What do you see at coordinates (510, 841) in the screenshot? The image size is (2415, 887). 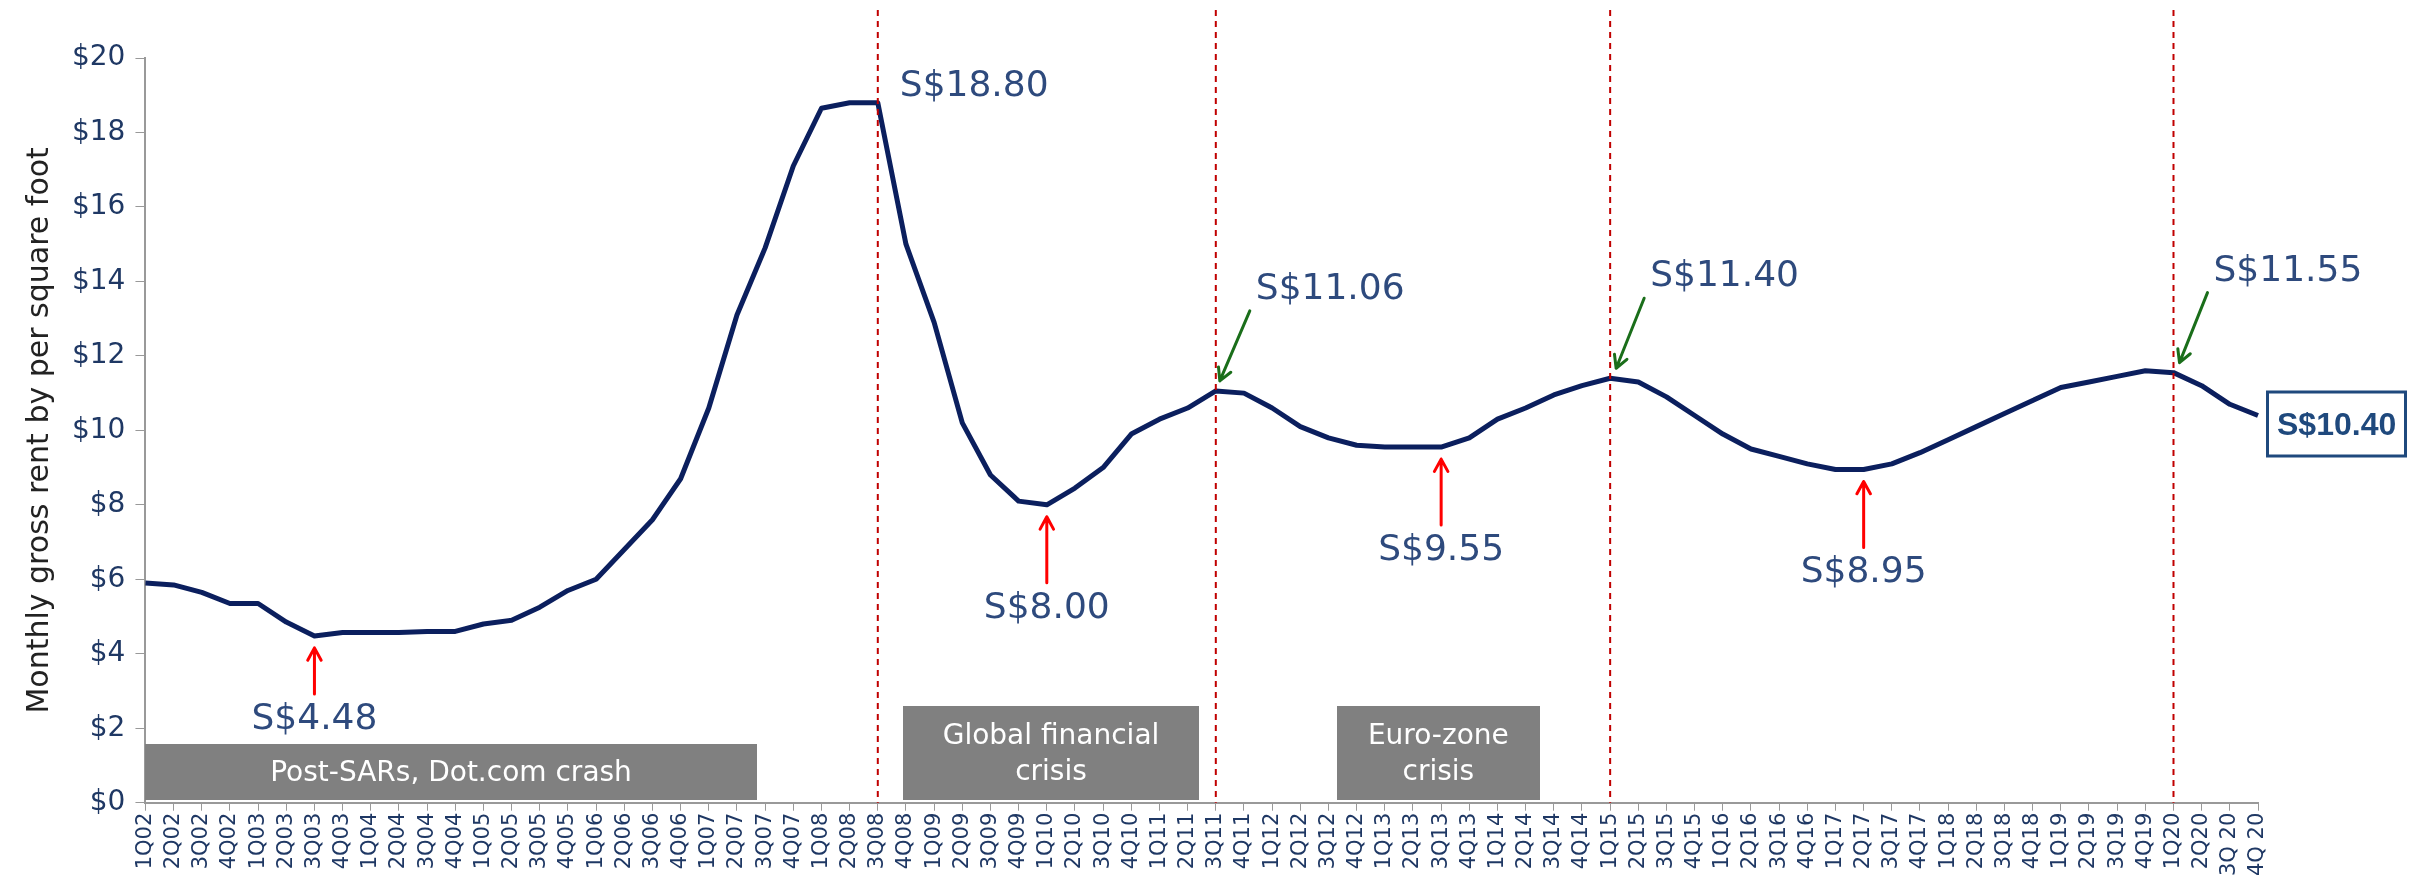 I see `x-tick-label: 2Q05` at bounding box center [510, 841].